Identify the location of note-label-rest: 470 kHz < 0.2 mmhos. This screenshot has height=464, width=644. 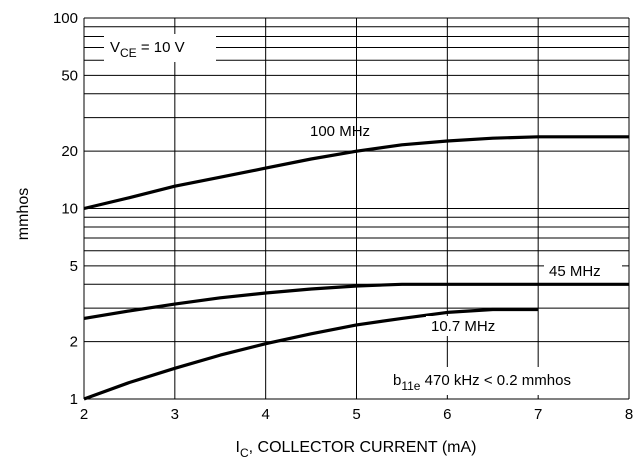
(495, 380).